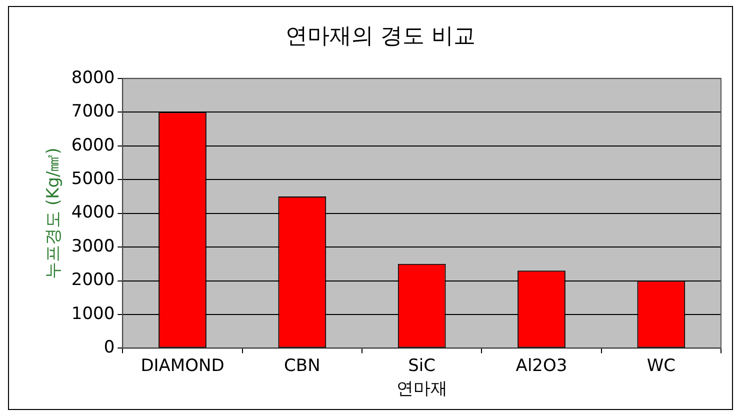  Describe the element at coordinates (93, 212) in the screenshot. I see `y-tick-label: 4000` at that location.